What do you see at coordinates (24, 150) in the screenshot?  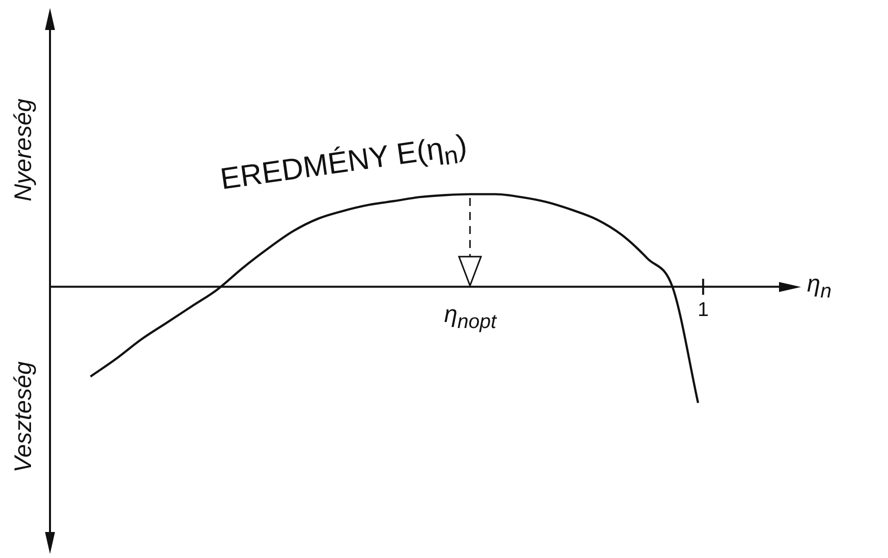 I see `text: Nyereség` at bounding box center [24, 150].